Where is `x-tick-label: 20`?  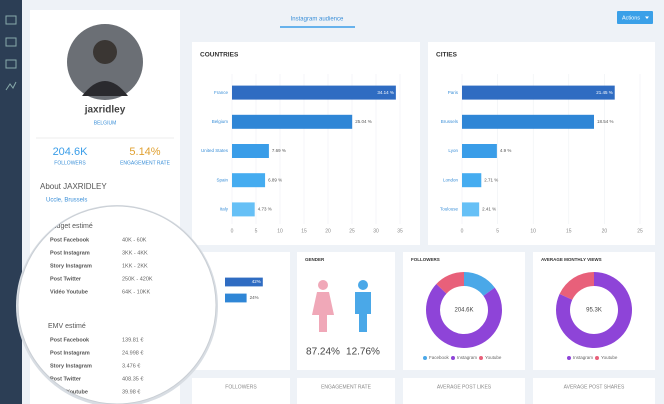 x-tick-label: 20 is located at coordinates (328, 231).